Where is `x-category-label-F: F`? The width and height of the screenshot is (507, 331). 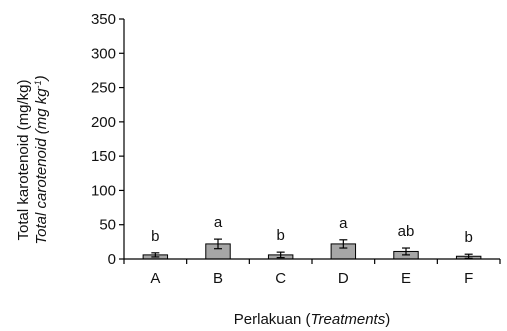 x-category-label-F: F is located at coordinates (468, 278).